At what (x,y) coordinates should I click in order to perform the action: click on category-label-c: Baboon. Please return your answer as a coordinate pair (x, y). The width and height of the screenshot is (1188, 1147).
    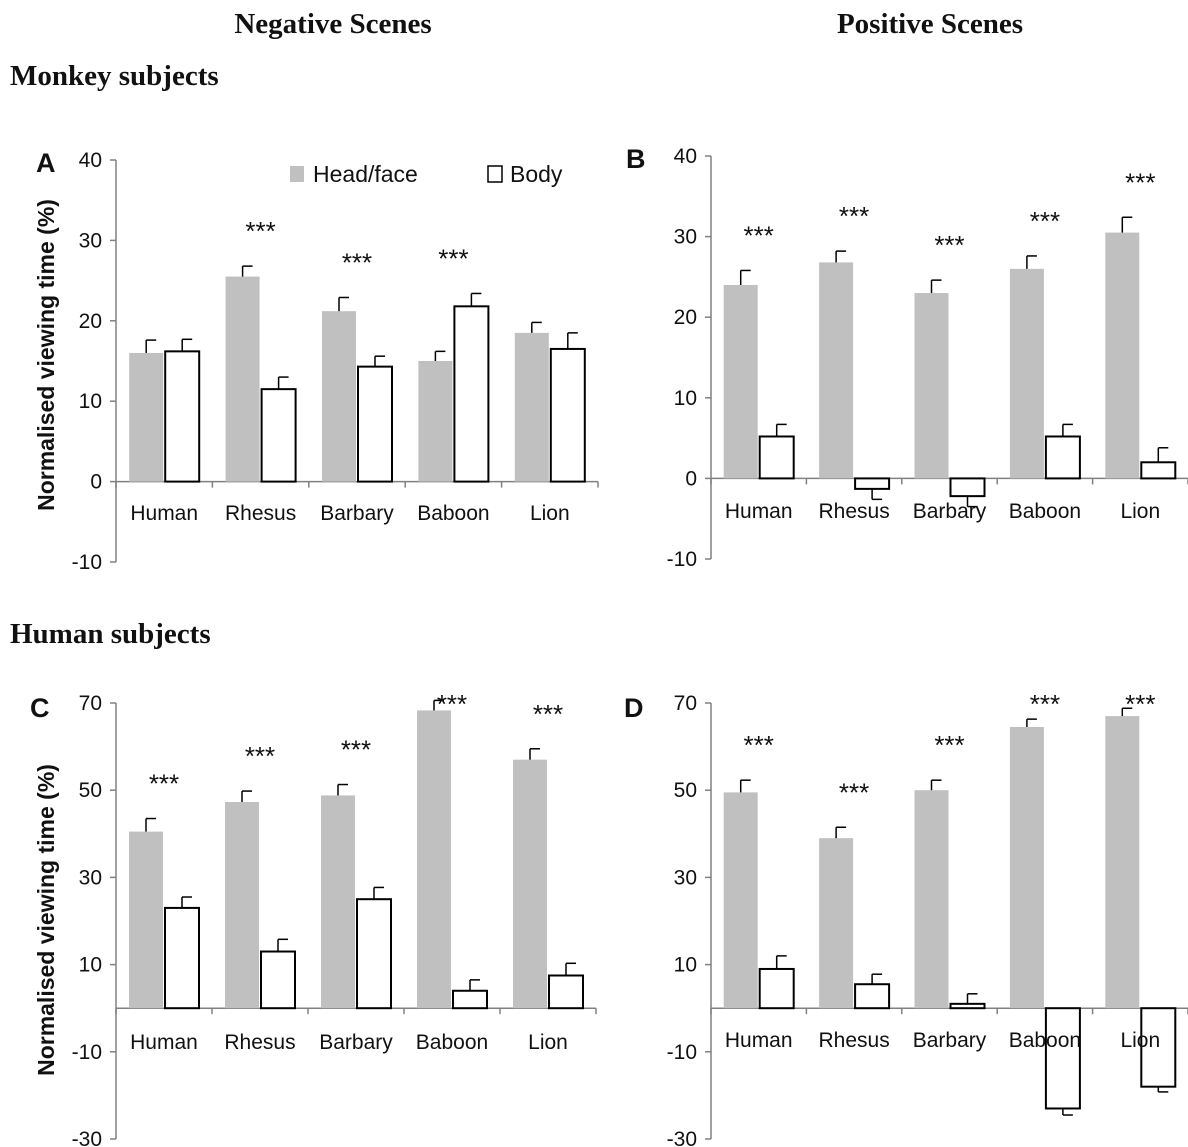
    Looking at the image, I should click on (452, 1042).